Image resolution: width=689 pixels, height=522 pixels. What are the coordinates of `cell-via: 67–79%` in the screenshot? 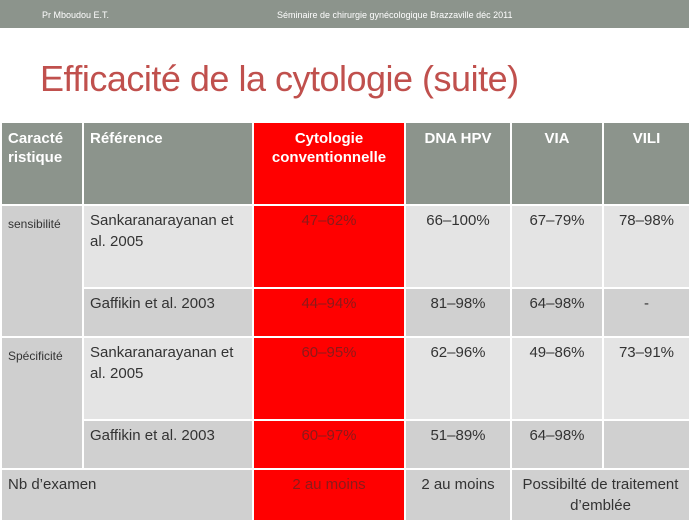 It's located at (557, 246).